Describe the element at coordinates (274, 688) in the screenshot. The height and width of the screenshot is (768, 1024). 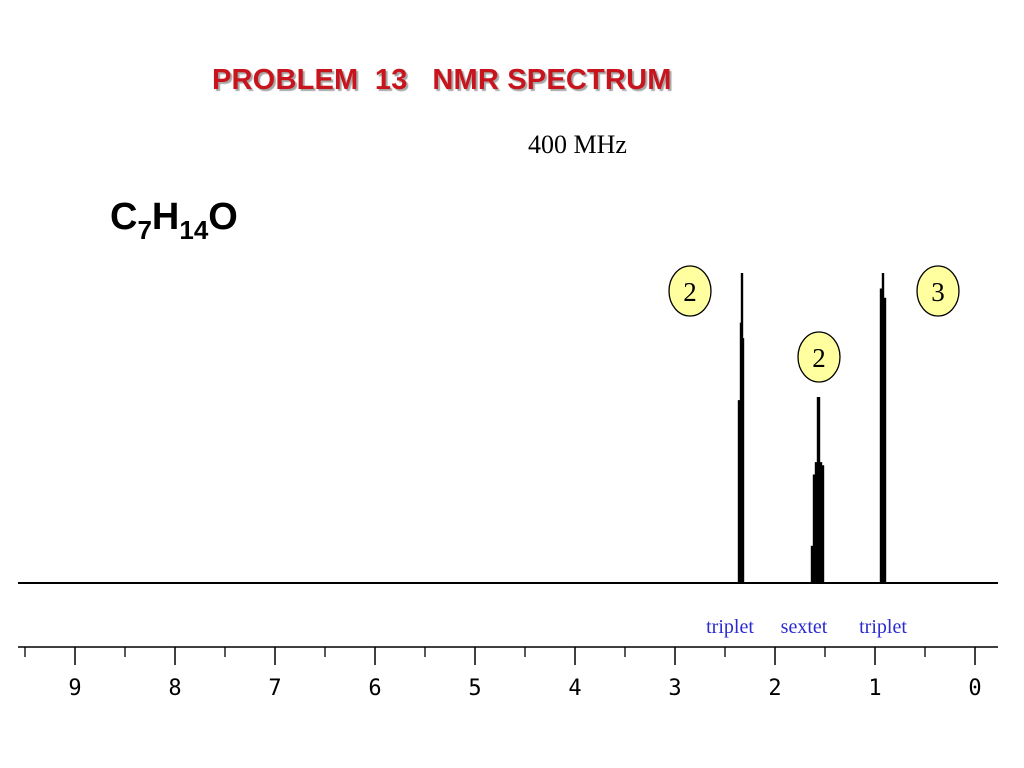
I see `axis-tick-label-7: 7` at that location.